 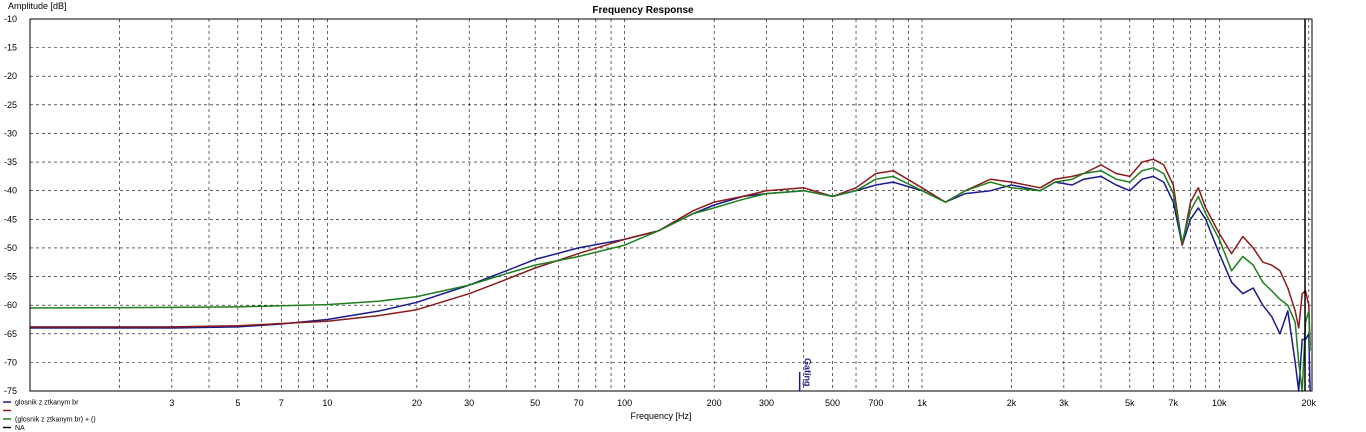 What do you see at coordinates (766, 403) in the screenshot?
I see `x-tick-label: 300` at bounding box center [766, 403].